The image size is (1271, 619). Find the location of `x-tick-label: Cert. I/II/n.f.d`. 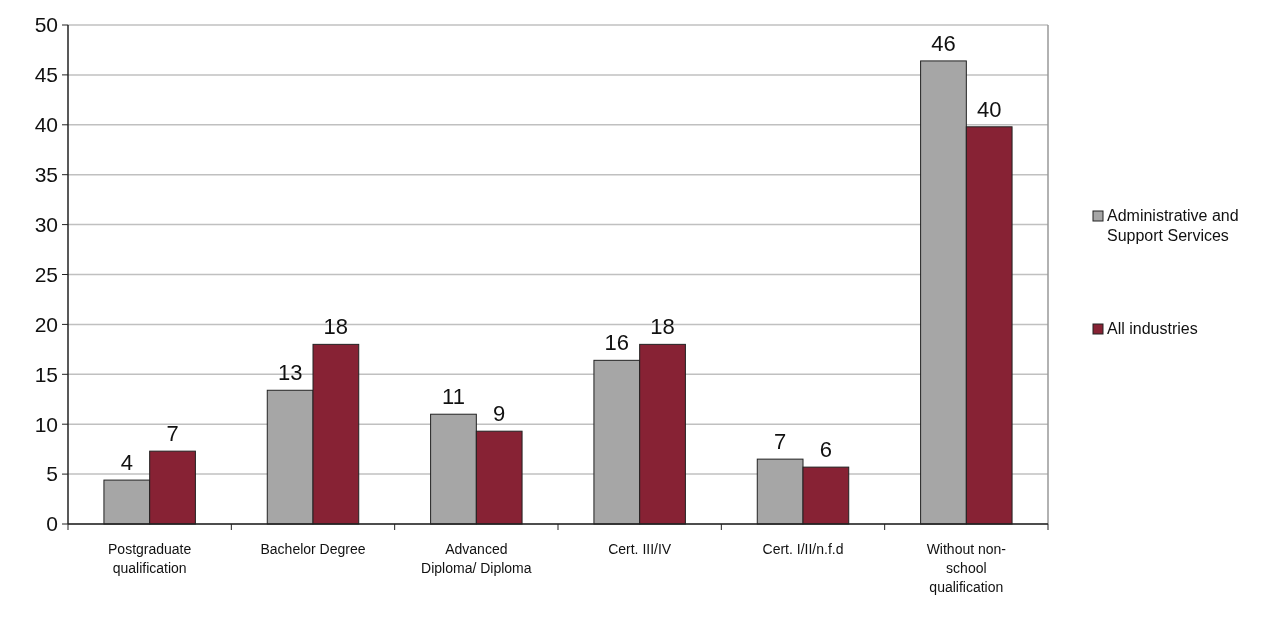

x-tick-label: Cert. I/II/n.f.d is located at coordinates (803, 549).